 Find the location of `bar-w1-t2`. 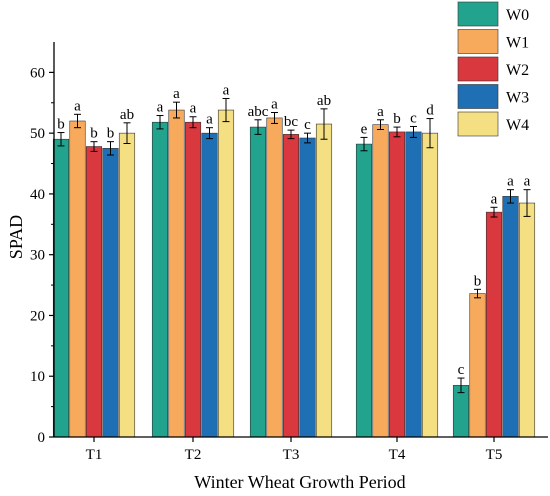

bar-w1-t2 is located at coordinates (176, 273).